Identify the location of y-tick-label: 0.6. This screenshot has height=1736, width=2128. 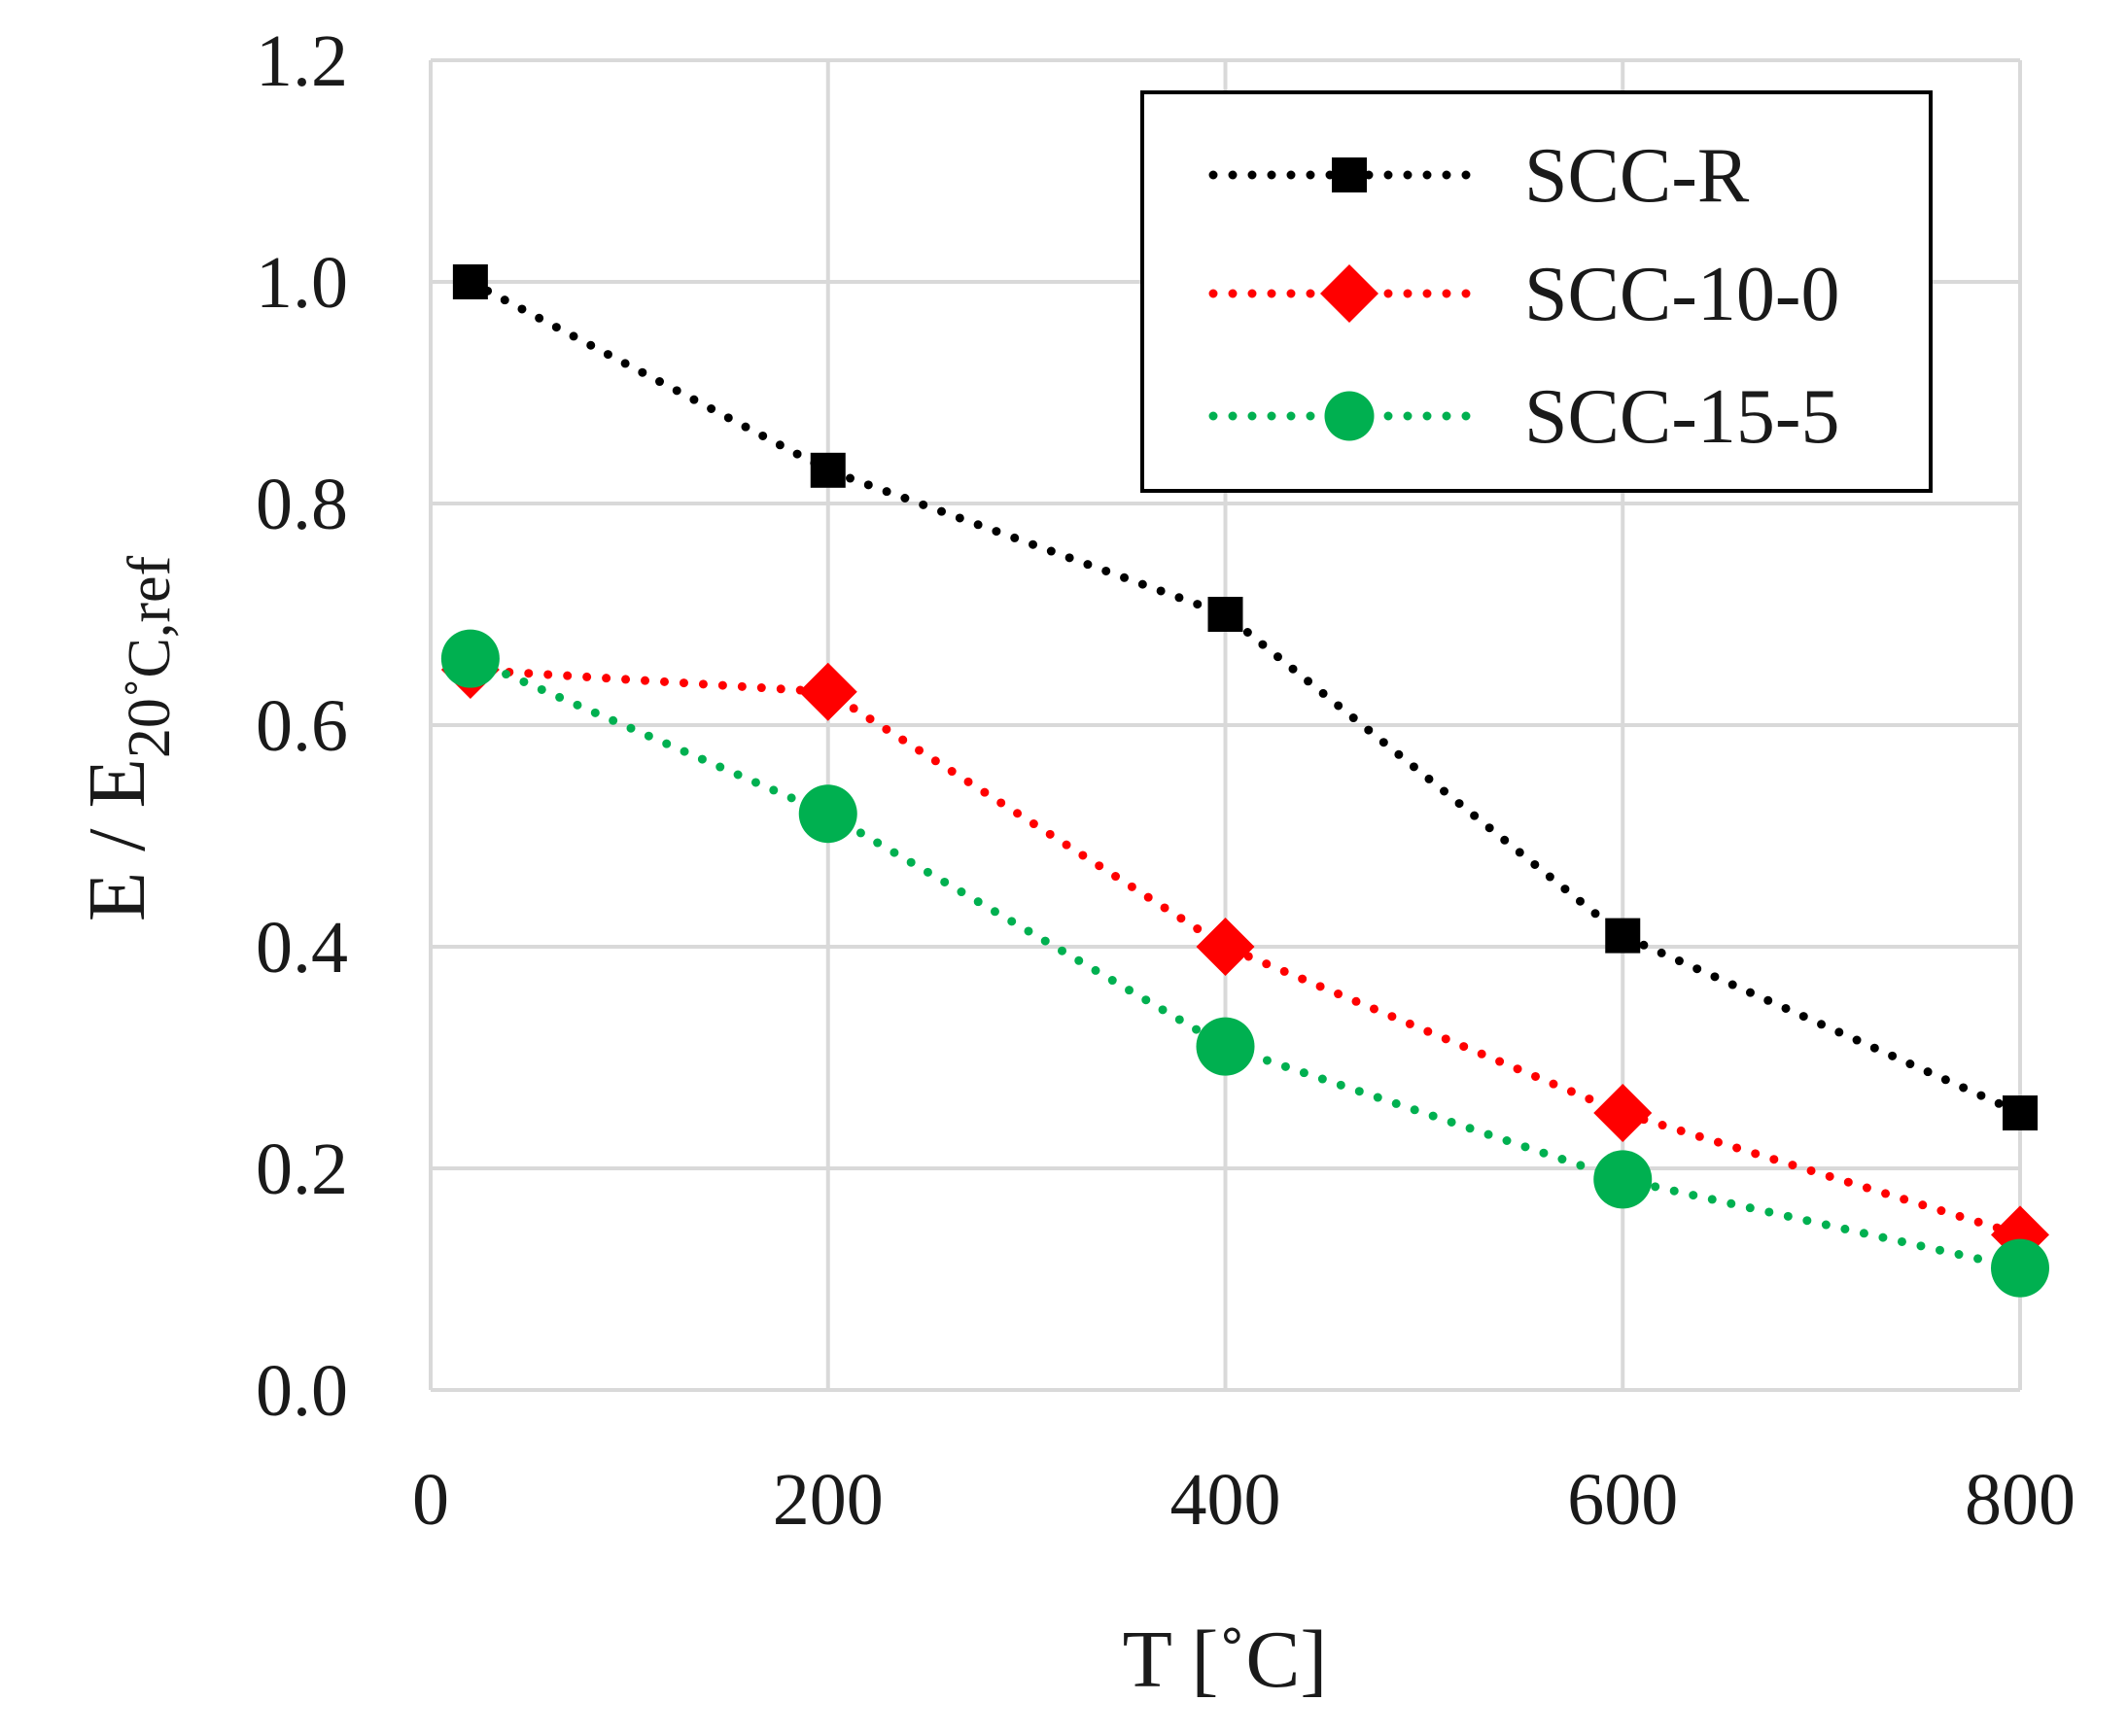
(302, 726).